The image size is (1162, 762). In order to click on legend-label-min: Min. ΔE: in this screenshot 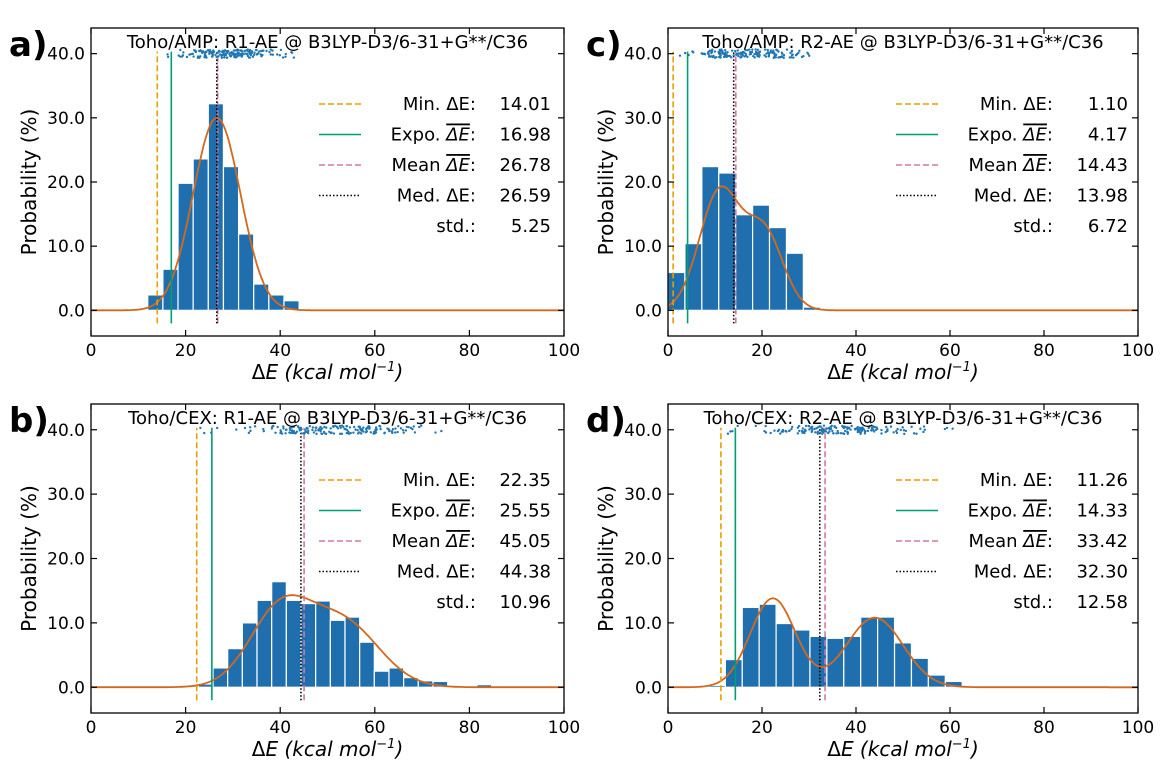, I will do `click(439, 104)`.